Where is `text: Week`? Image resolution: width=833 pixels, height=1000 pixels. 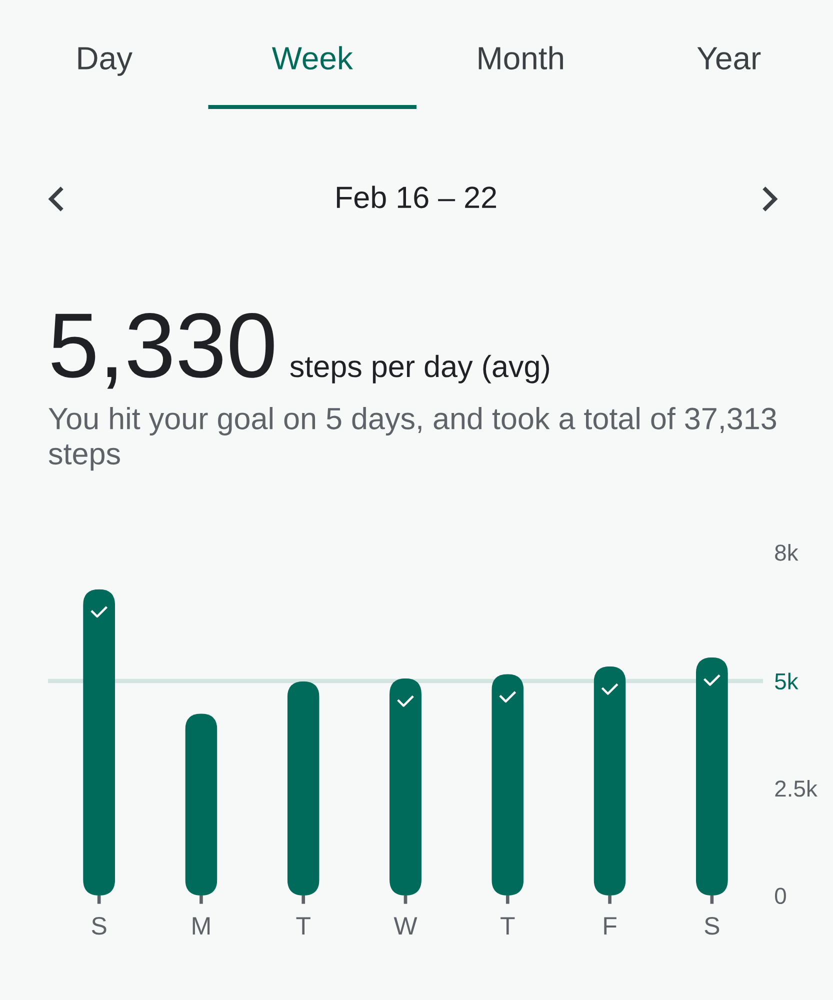 text: Week is located at coordinates (312, 58).